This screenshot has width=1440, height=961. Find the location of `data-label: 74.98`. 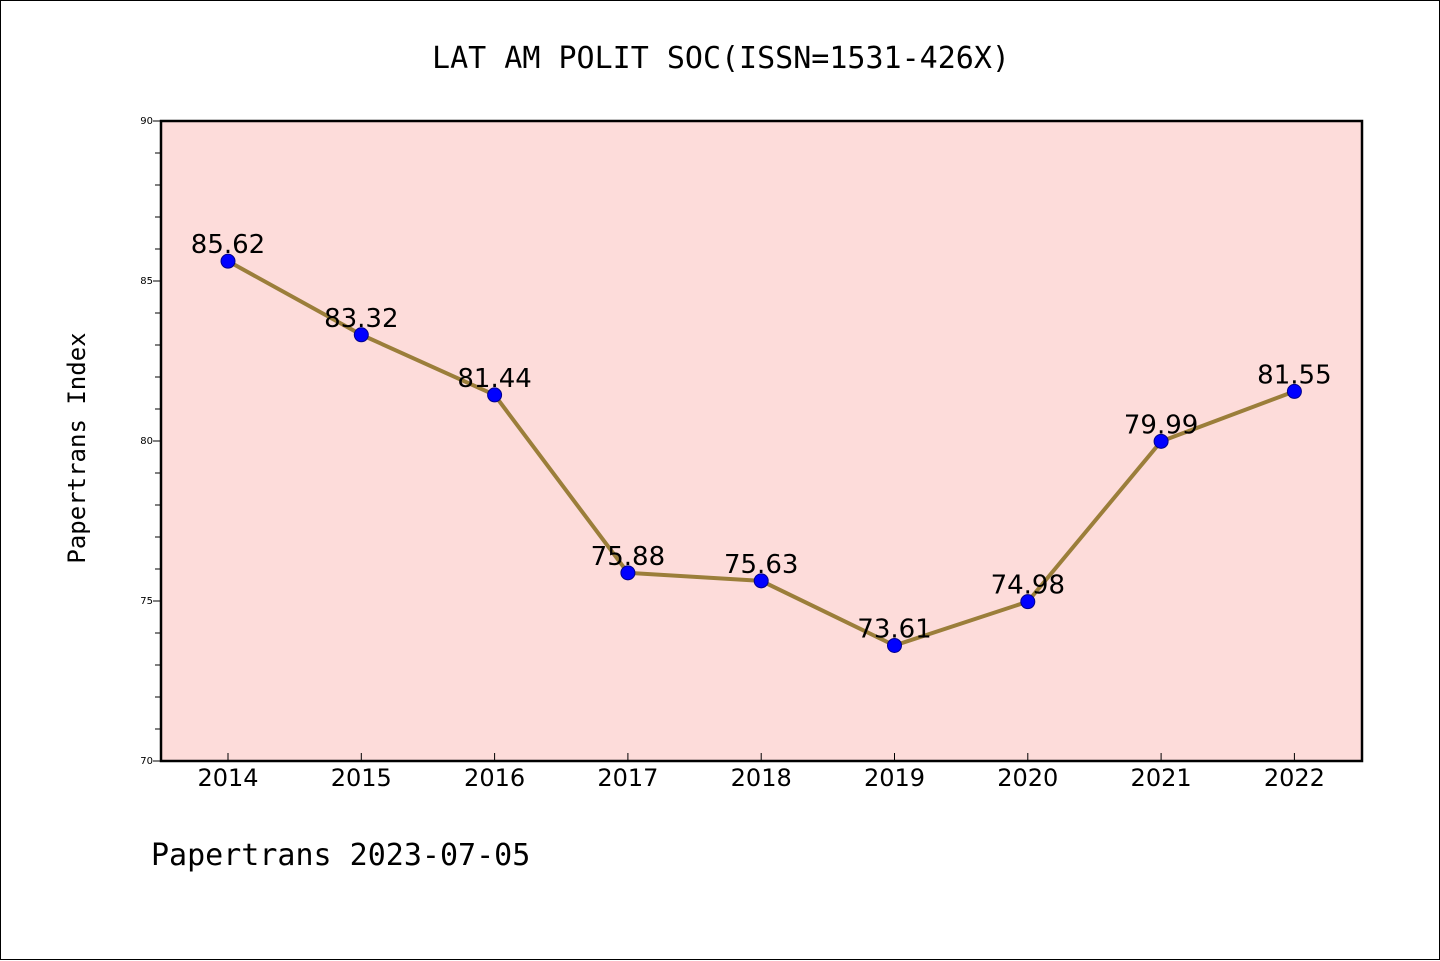

data-label: 74.98 is located at coordinates (1028, 586).